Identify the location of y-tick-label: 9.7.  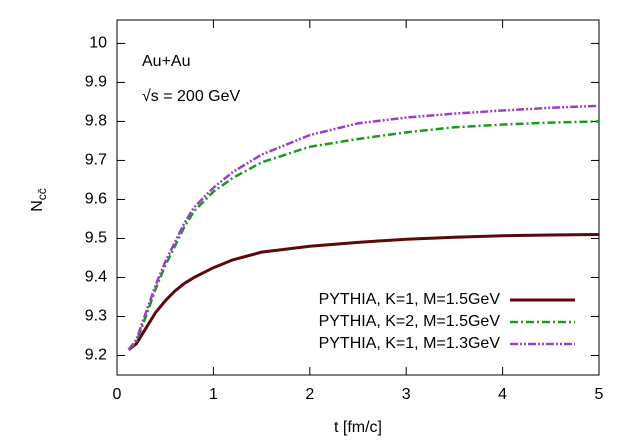
(96, 160).